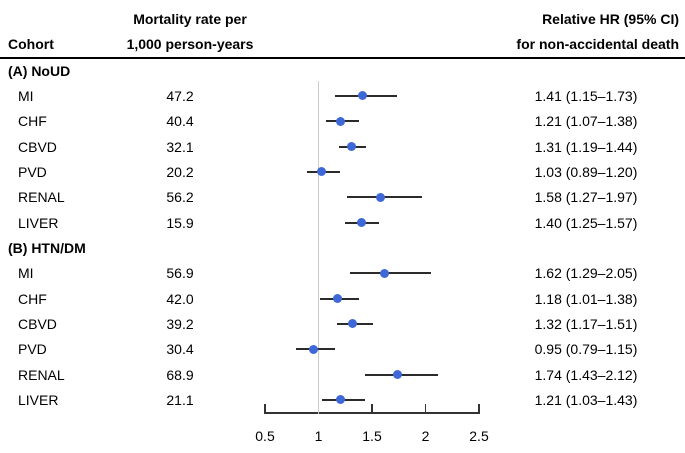 This screenshot has width=685, height=453. What do you see at coordinates (190, 44) in the screenshot?
I see `column-header-mortality-line2: 1,000 person-years` at bounding box center [190, 44].